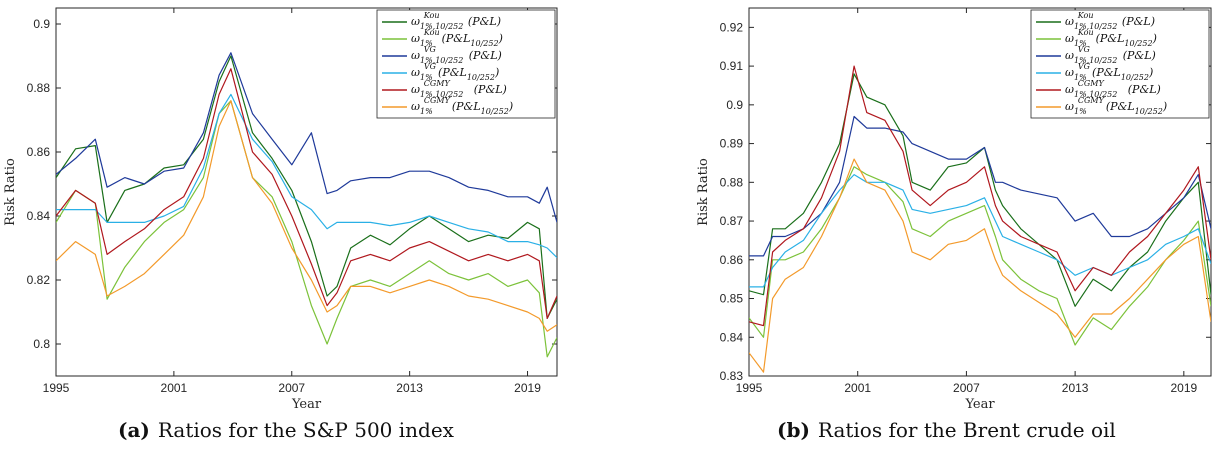 The image size is (1213, 466). I want to click on y-tick-label: 0.8, so click(41, 344).